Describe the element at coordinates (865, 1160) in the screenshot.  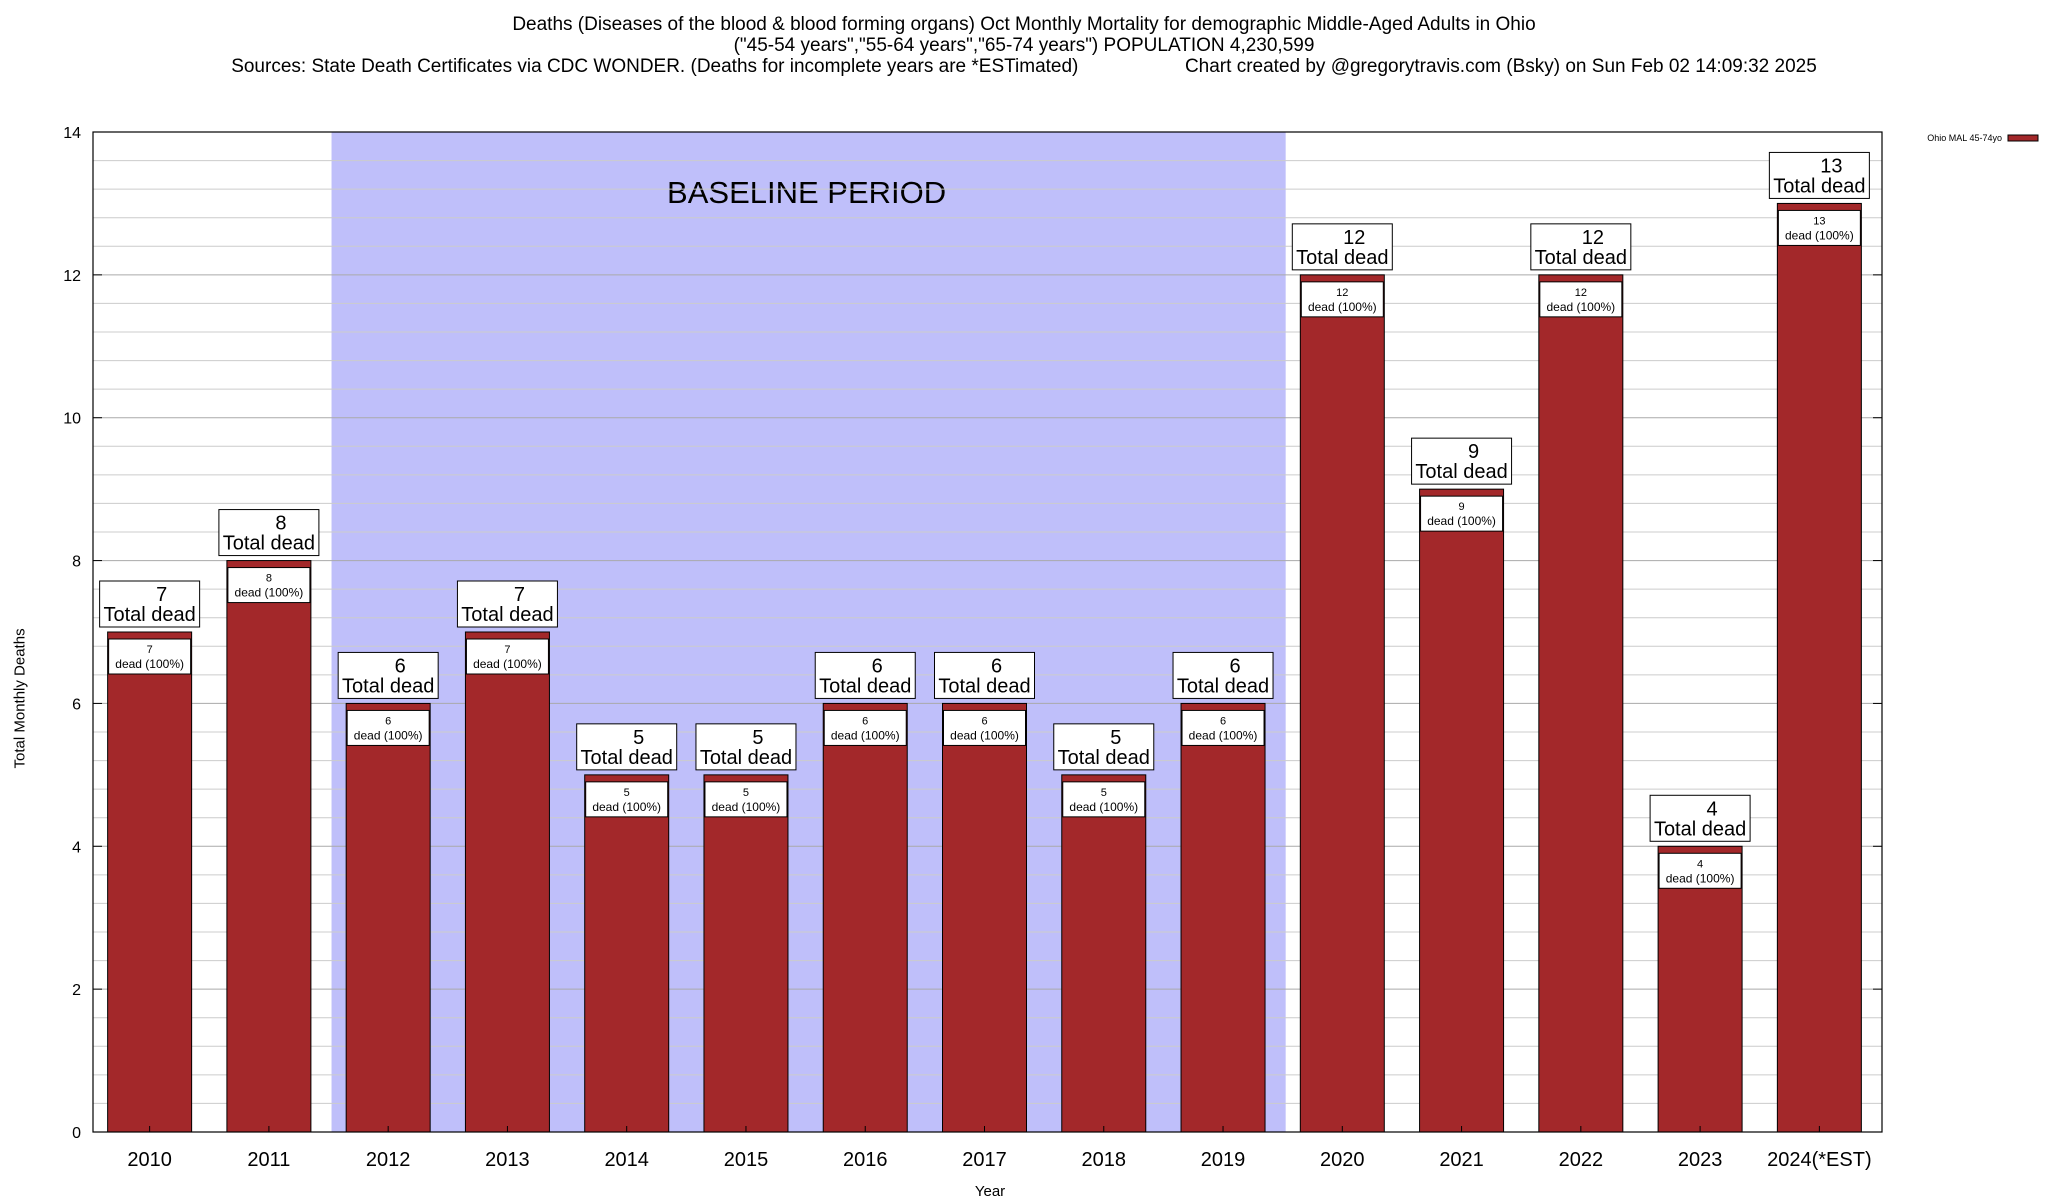
I see `x-tick-label: 2016` at that location.